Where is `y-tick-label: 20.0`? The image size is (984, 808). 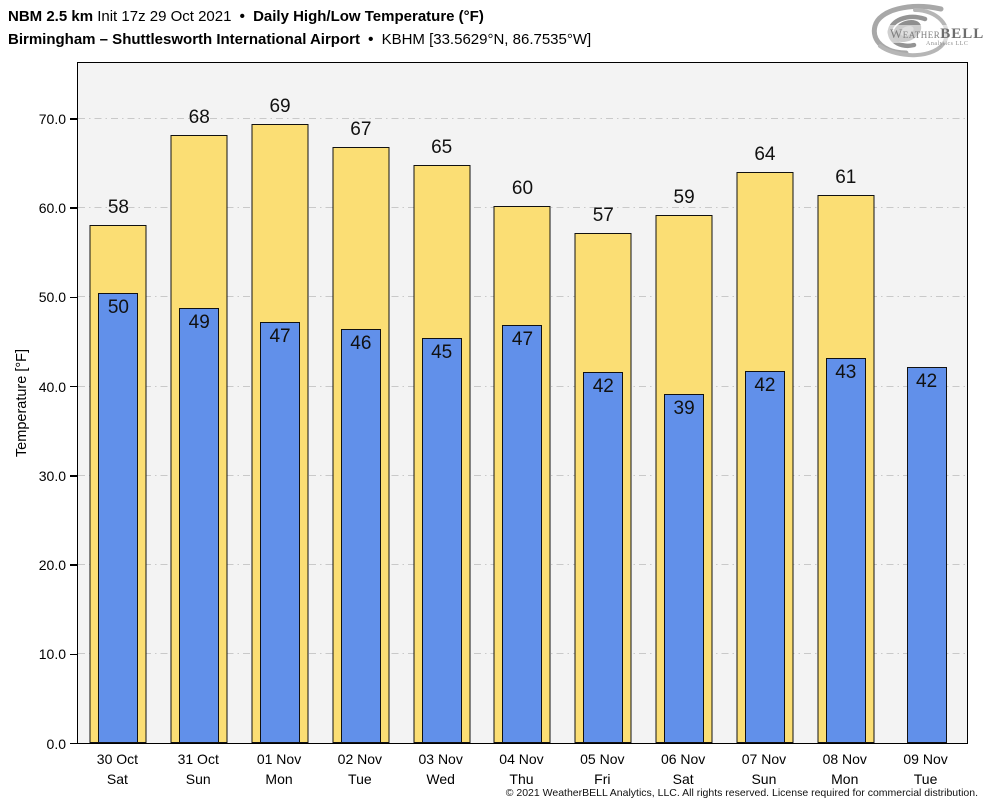
y-tick-label: 20.0 is located at coordinates (52, 565).